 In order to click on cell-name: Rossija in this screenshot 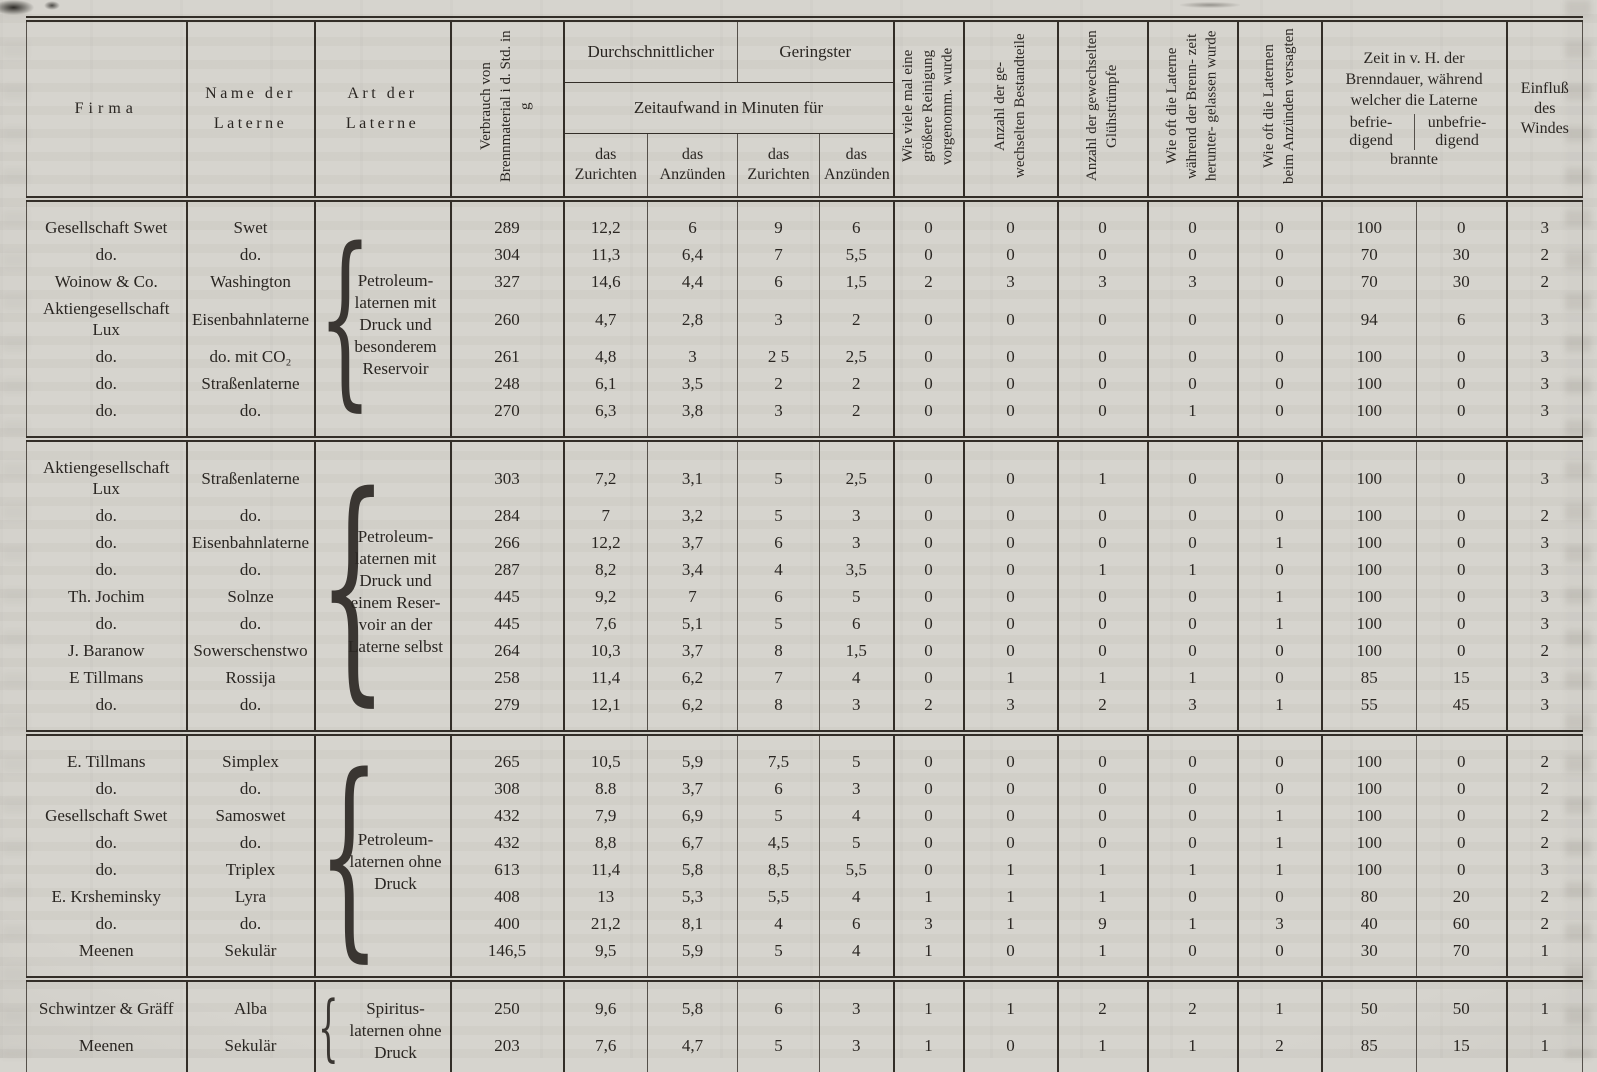, I will do `click(250, 677)`.